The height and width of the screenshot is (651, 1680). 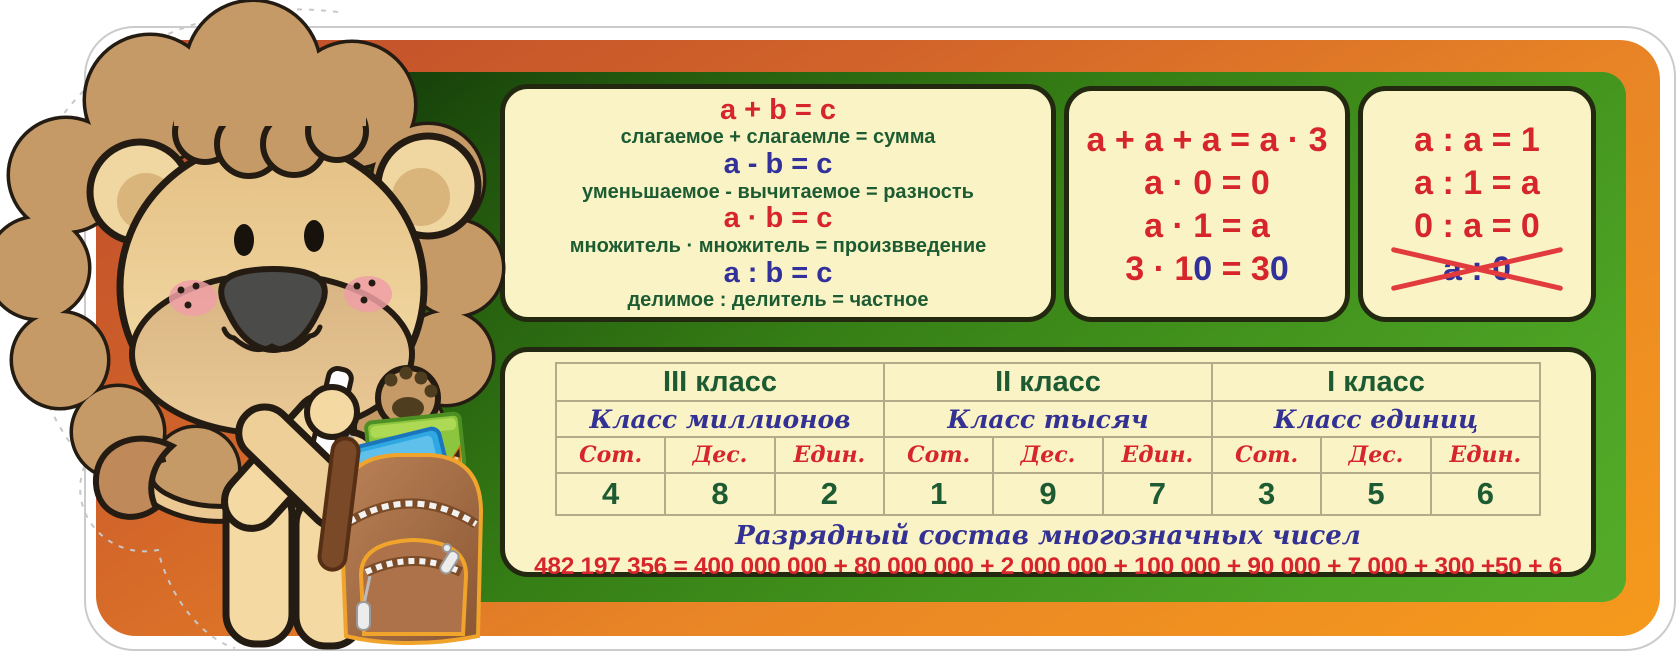 I want to click on class-header: II класс, so click(x=1048, y=382).